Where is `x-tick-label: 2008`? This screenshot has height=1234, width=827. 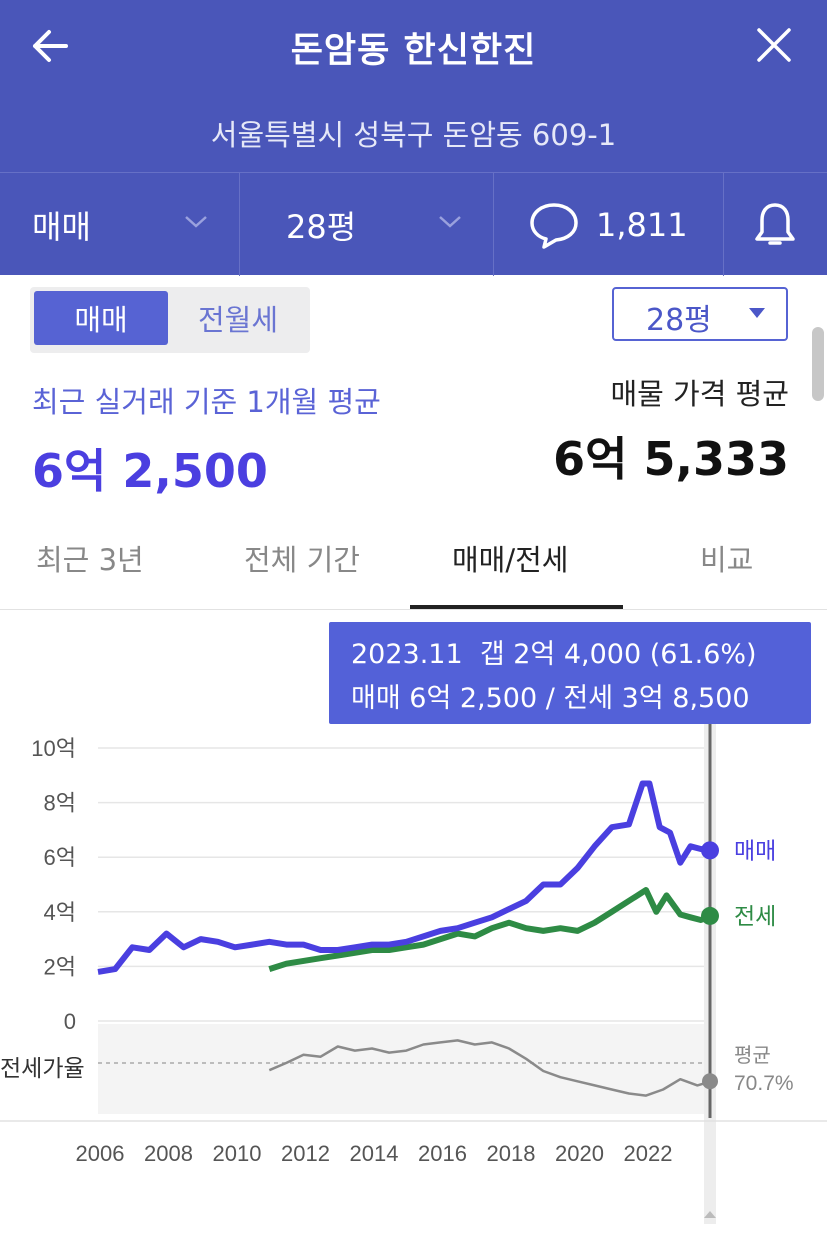
x-tick-label: 2008 is located at coordinates (168, 1153).